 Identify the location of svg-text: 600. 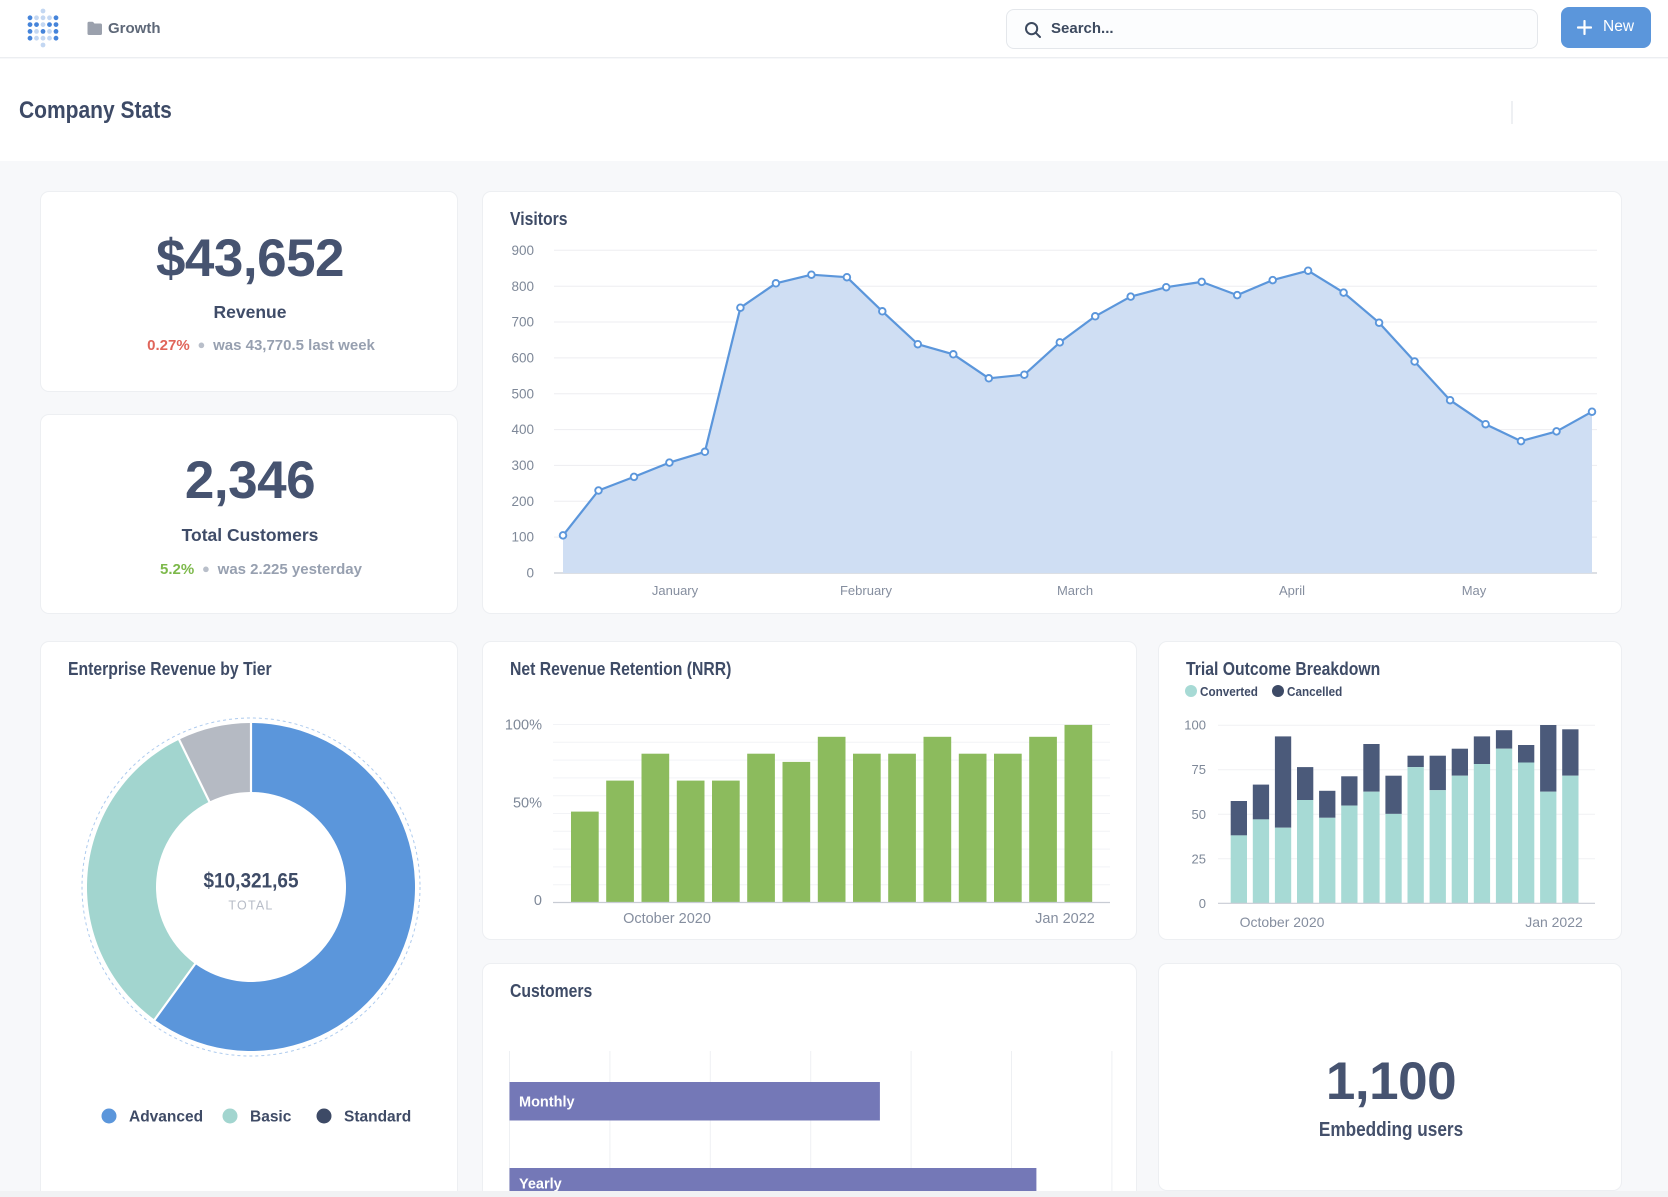
(522, 358).